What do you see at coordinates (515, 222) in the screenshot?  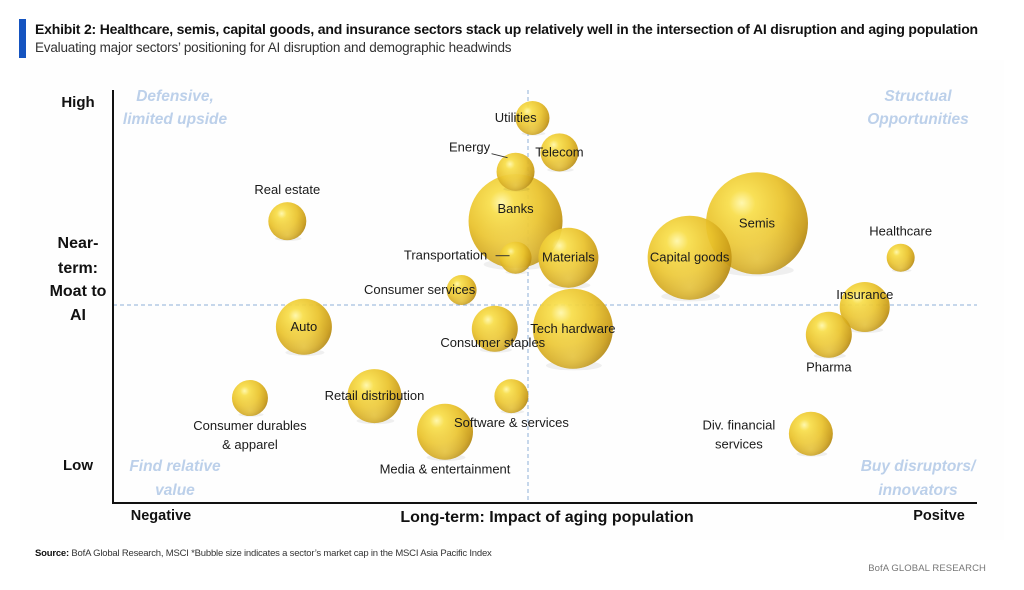 I see `bubble-banks` at bounding box center [515, 222].